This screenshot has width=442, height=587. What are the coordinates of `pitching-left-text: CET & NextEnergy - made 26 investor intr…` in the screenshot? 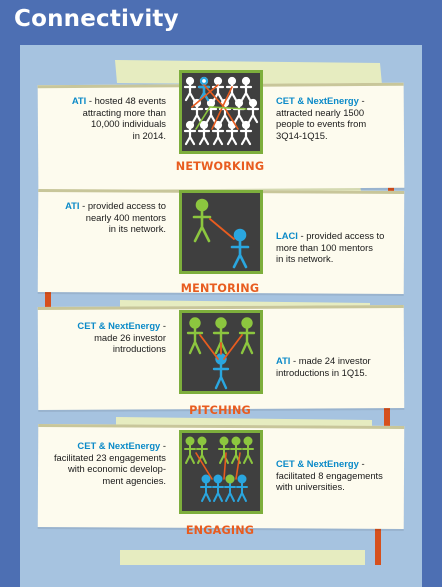 It's located at (121, 337).